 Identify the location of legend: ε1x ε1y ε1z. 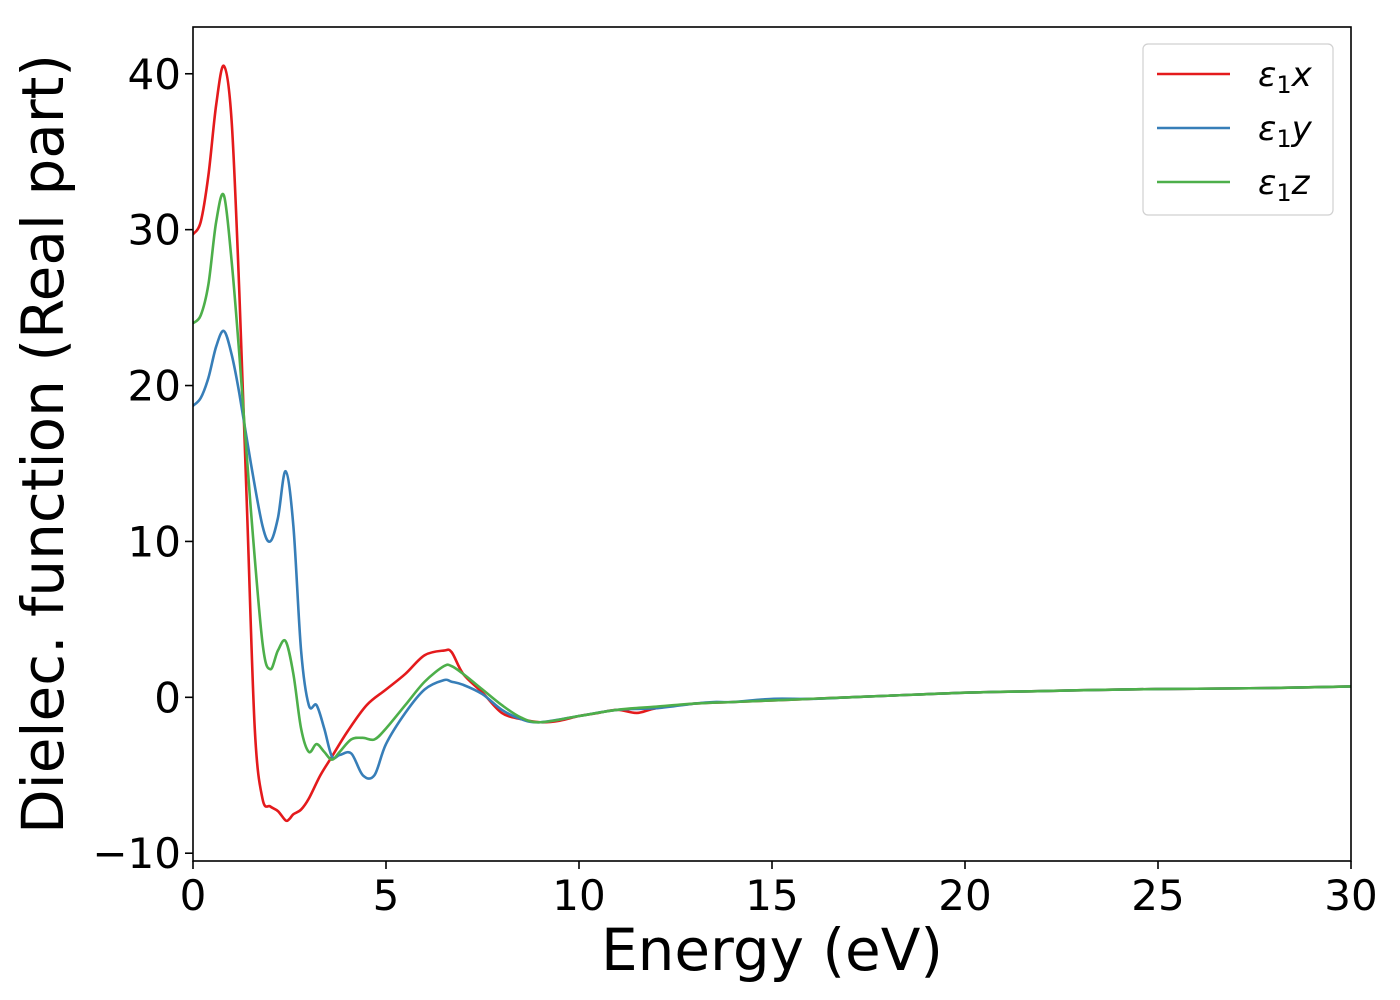
(1238, 129).